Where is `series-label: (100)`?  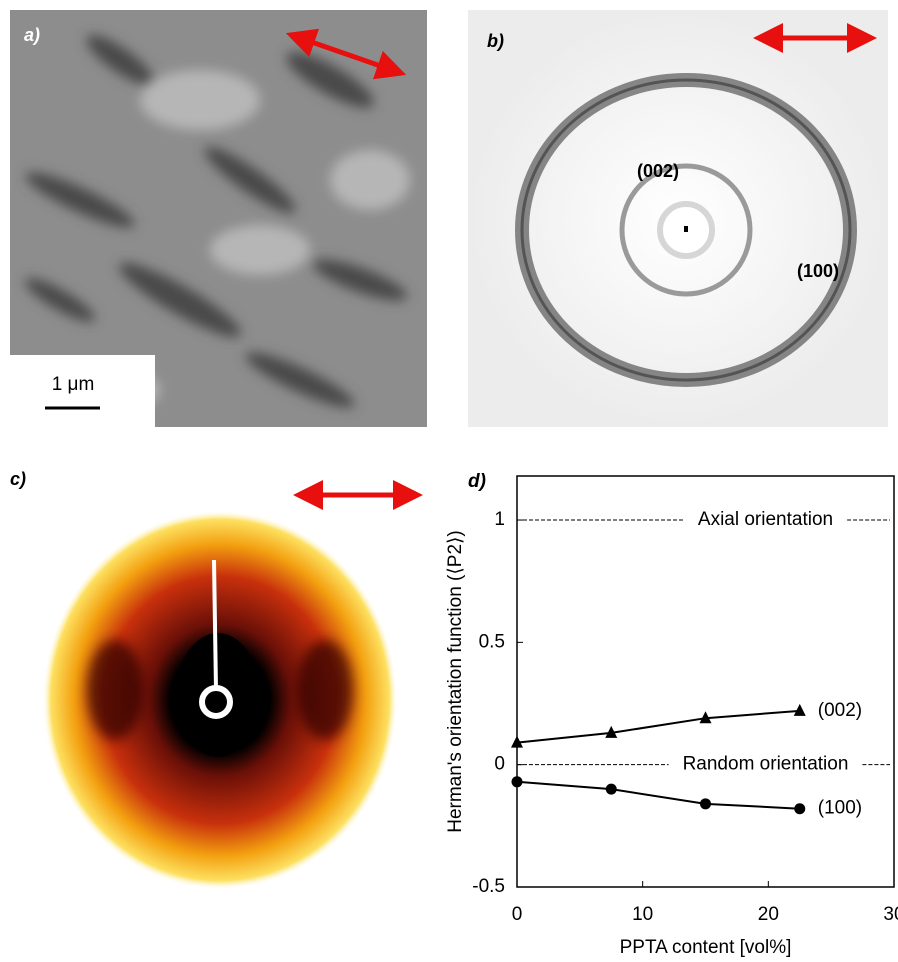 series-label: (100) is located at coordinates (840, 808).